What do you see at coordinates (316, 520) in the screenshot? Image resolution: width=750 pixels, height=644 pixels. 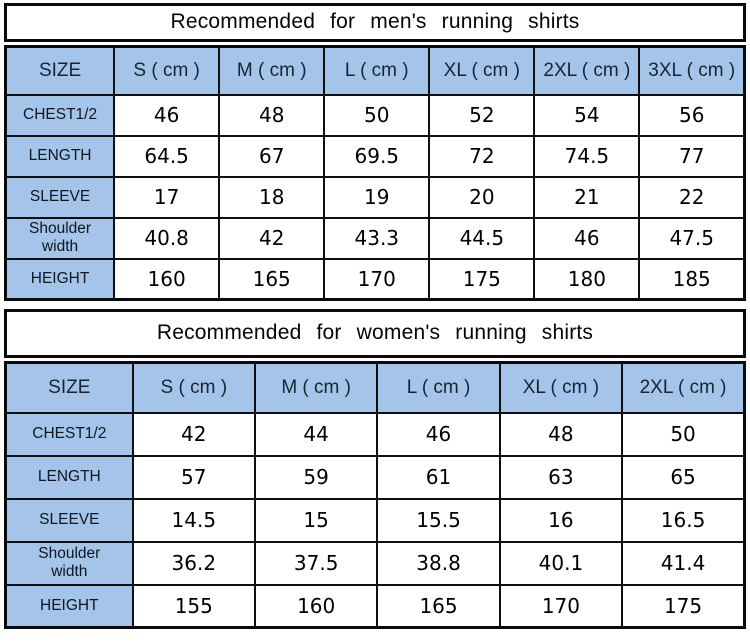 I see `size-value-cell: 15` at bounding box center [316, 520].